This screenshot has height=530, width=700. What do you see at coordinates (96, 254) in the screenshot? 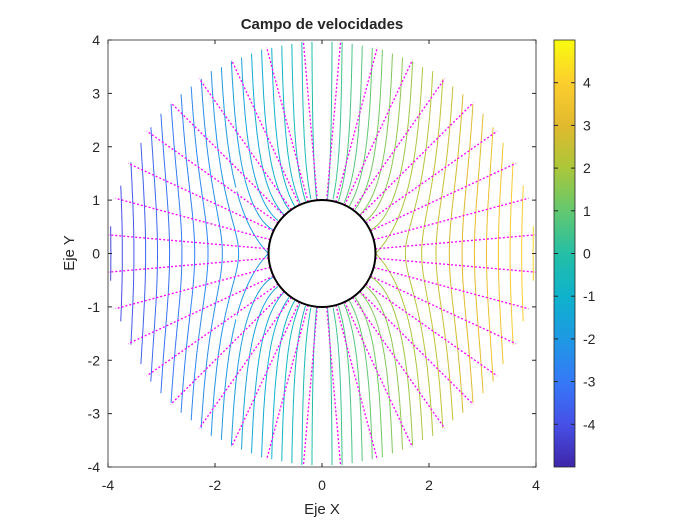
I see `y-tick-label: 0` at bounding box center [96, 254].